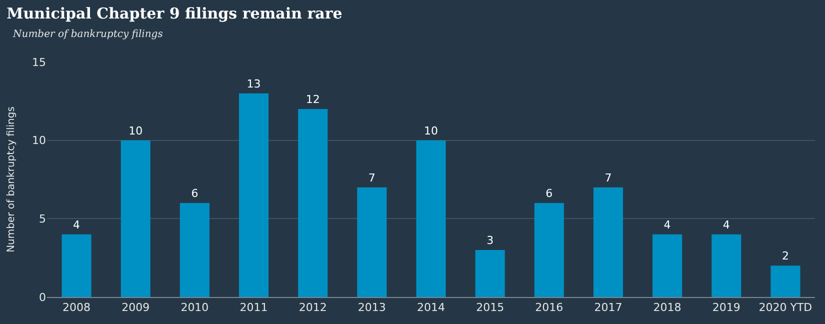 The width and height of the screenshot is (825, 324). What do you see at coordinates (785, 307) in the screenshot?
I see `x-tick-label: 2020 YTD` at bounding box center [785, 307].